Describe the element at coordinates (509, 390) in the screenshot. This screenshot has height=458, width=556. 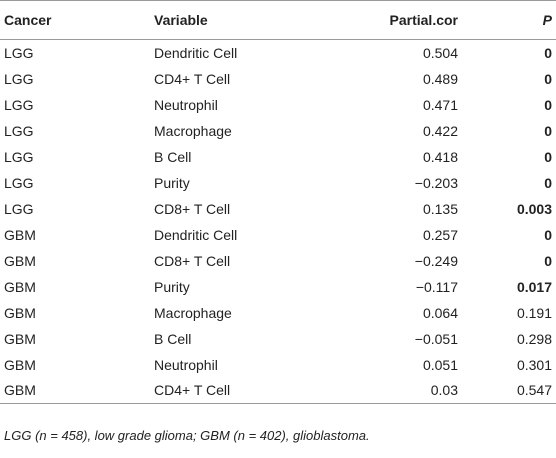
I see `cell-p-value: 0.547` at that location.